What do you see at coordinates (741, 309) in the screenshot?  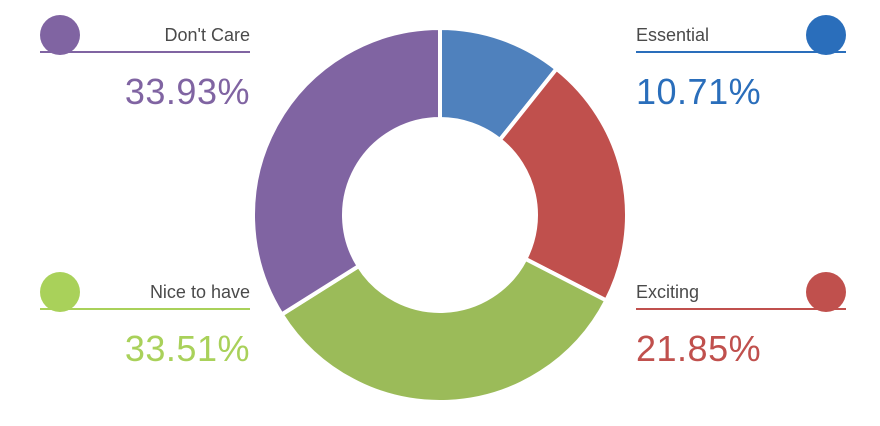 I see `legend-line-exciting` at bounding box center [741, 309].